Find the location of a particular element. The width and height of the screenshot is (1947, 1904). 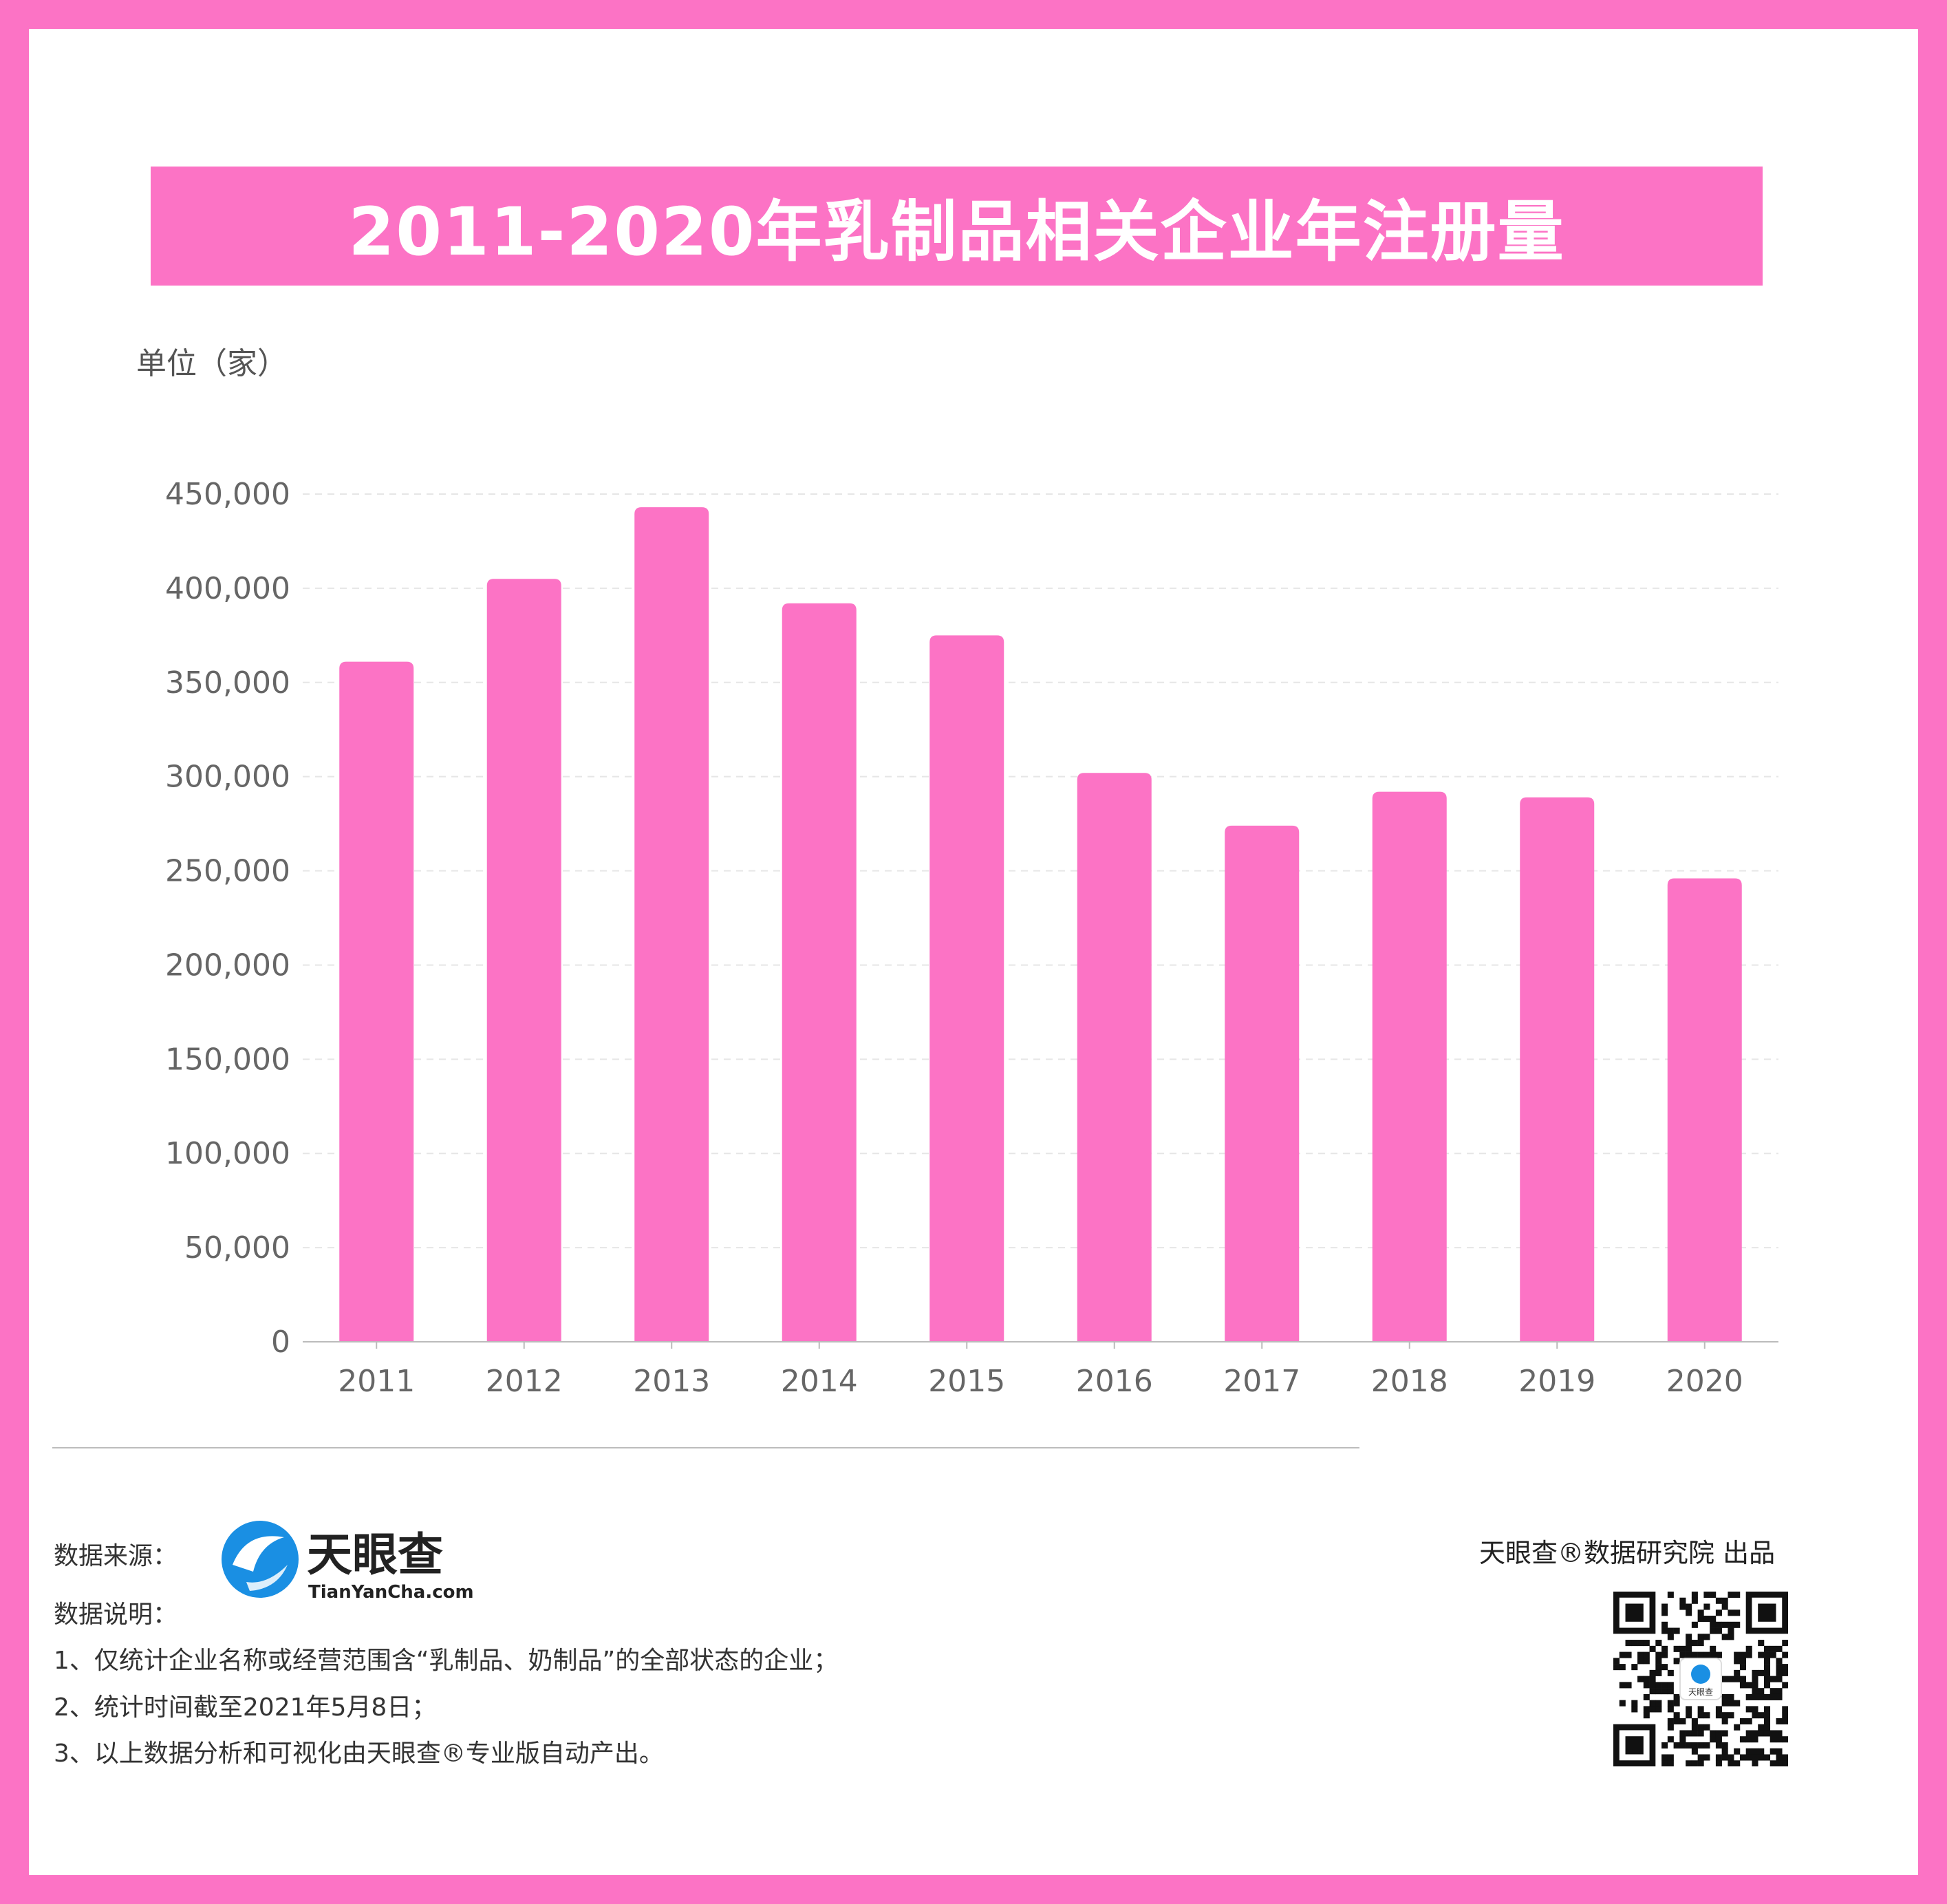

x-tick-label: 2012 is located at coordinates (524, 1381).